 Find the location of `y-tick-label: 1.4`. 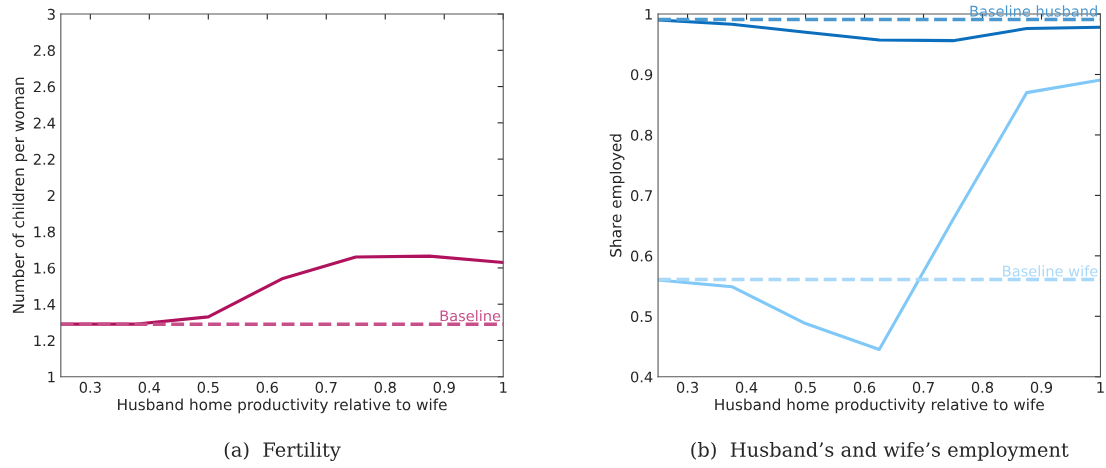

y-tick-label: 1.4 is located at coordinates (45, 304).